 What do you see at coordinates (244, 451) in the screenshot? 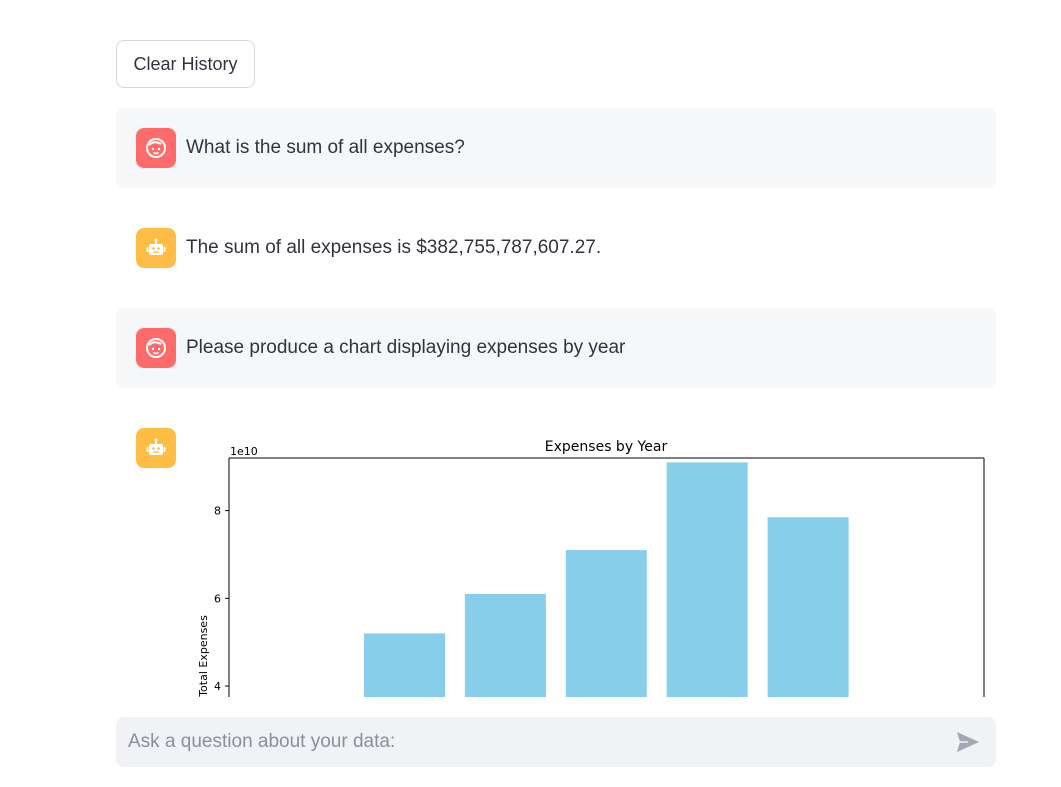
I see `y-offset-label: 1e10` at bounding box center [244, 451].